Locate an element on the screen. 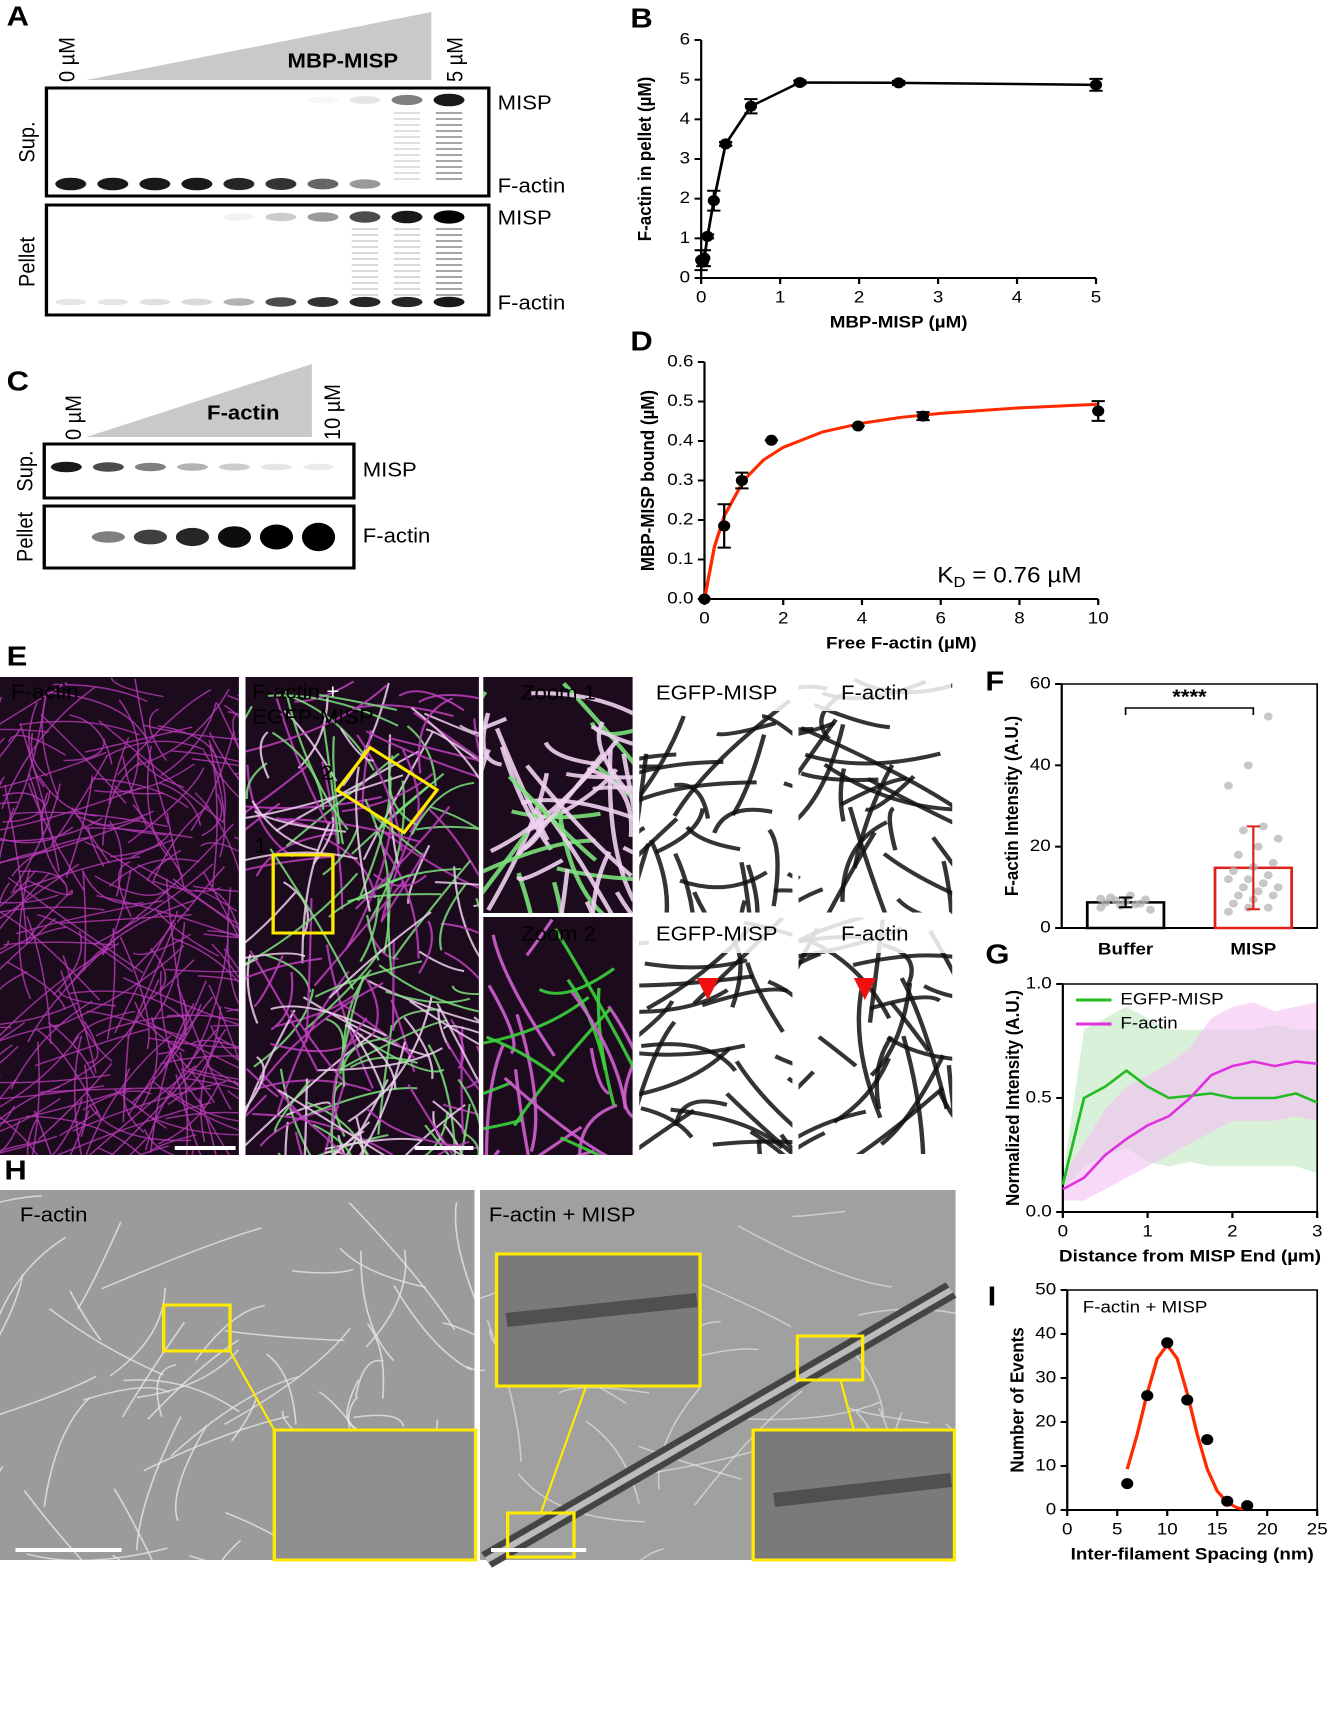 Image resolution: width=1336 pixels, height=1736 pixels. x-tick-label: 4 is located at coordinates (1017, 296).